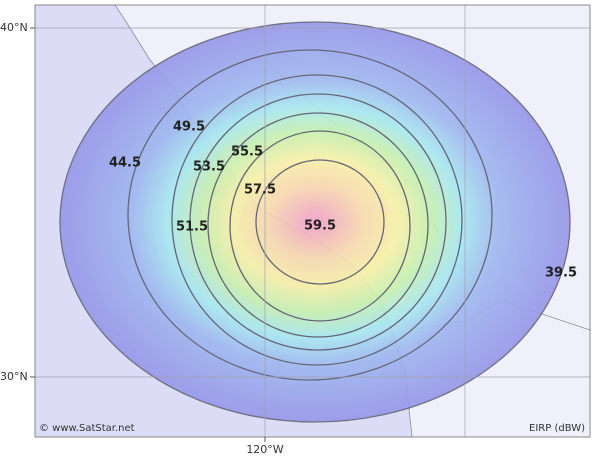  What do you see at coordinates (260, 190) in the screenshot?
I see `contour-label: 57.5` at bounding box center [260, 190].